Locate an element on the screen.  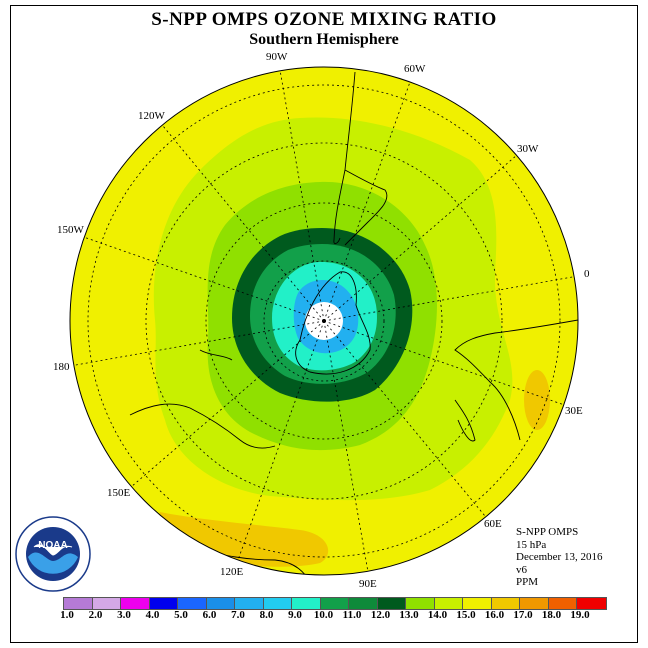
colorbar-label: 16.0 is located at coordinates (494, 615).